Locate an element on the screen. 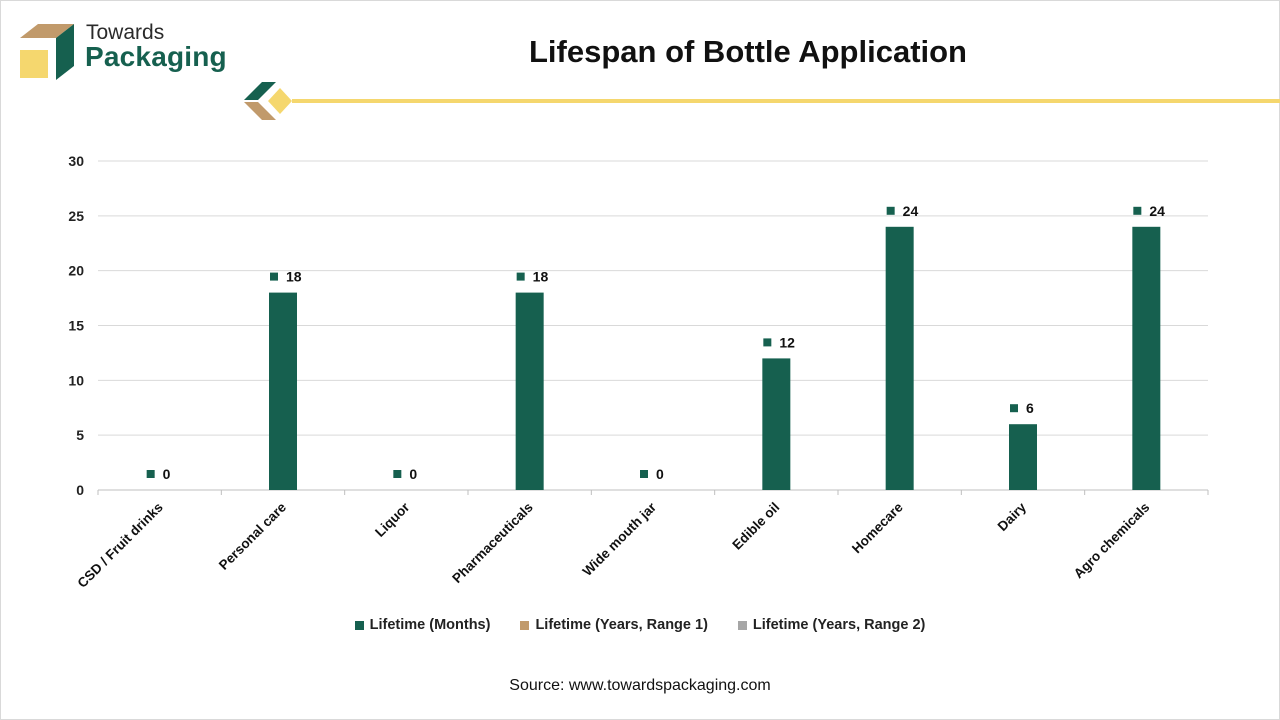 The image size is (1280, 720). y-tick-label: 25 is located at coordinates (76, 216).